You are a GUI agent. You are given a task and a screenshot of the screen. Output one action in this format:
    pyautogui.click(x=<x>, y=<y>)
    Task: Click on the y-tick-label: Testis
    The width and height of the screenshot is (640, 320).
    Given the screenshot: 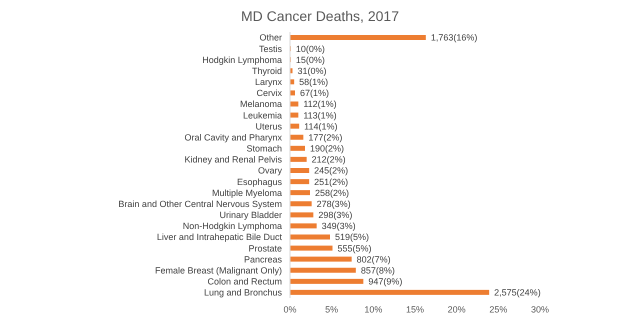 What is the action you would take?
    pyautogui.click(x=270, y=49)
    